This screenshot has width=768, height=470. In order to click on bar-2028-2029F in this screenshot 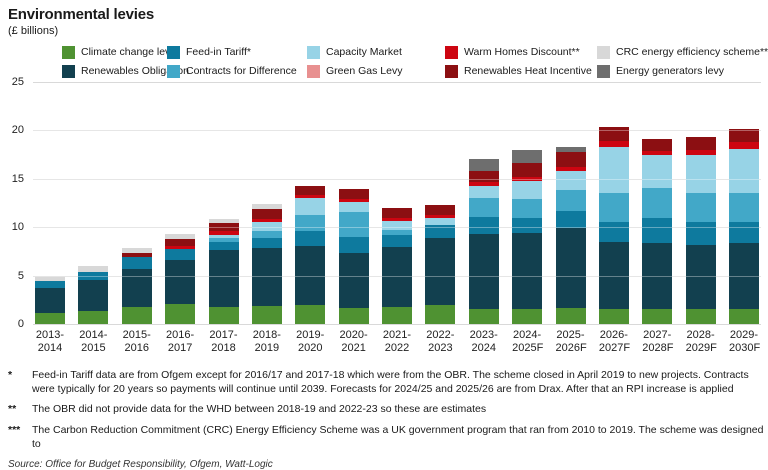, I will do `click(700, 230)`.